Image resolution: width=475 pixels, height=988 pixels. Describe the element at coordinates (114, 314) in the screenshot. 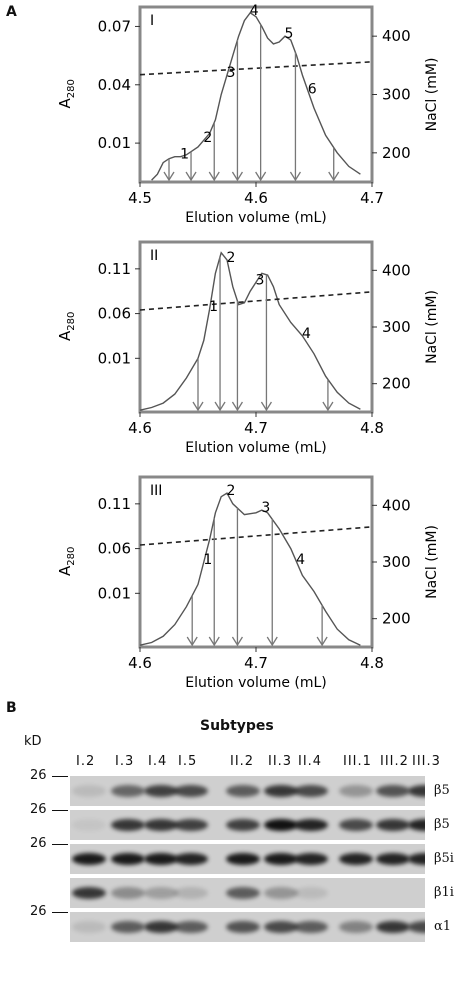

I see `y-tick-label: 0.06` at that location.